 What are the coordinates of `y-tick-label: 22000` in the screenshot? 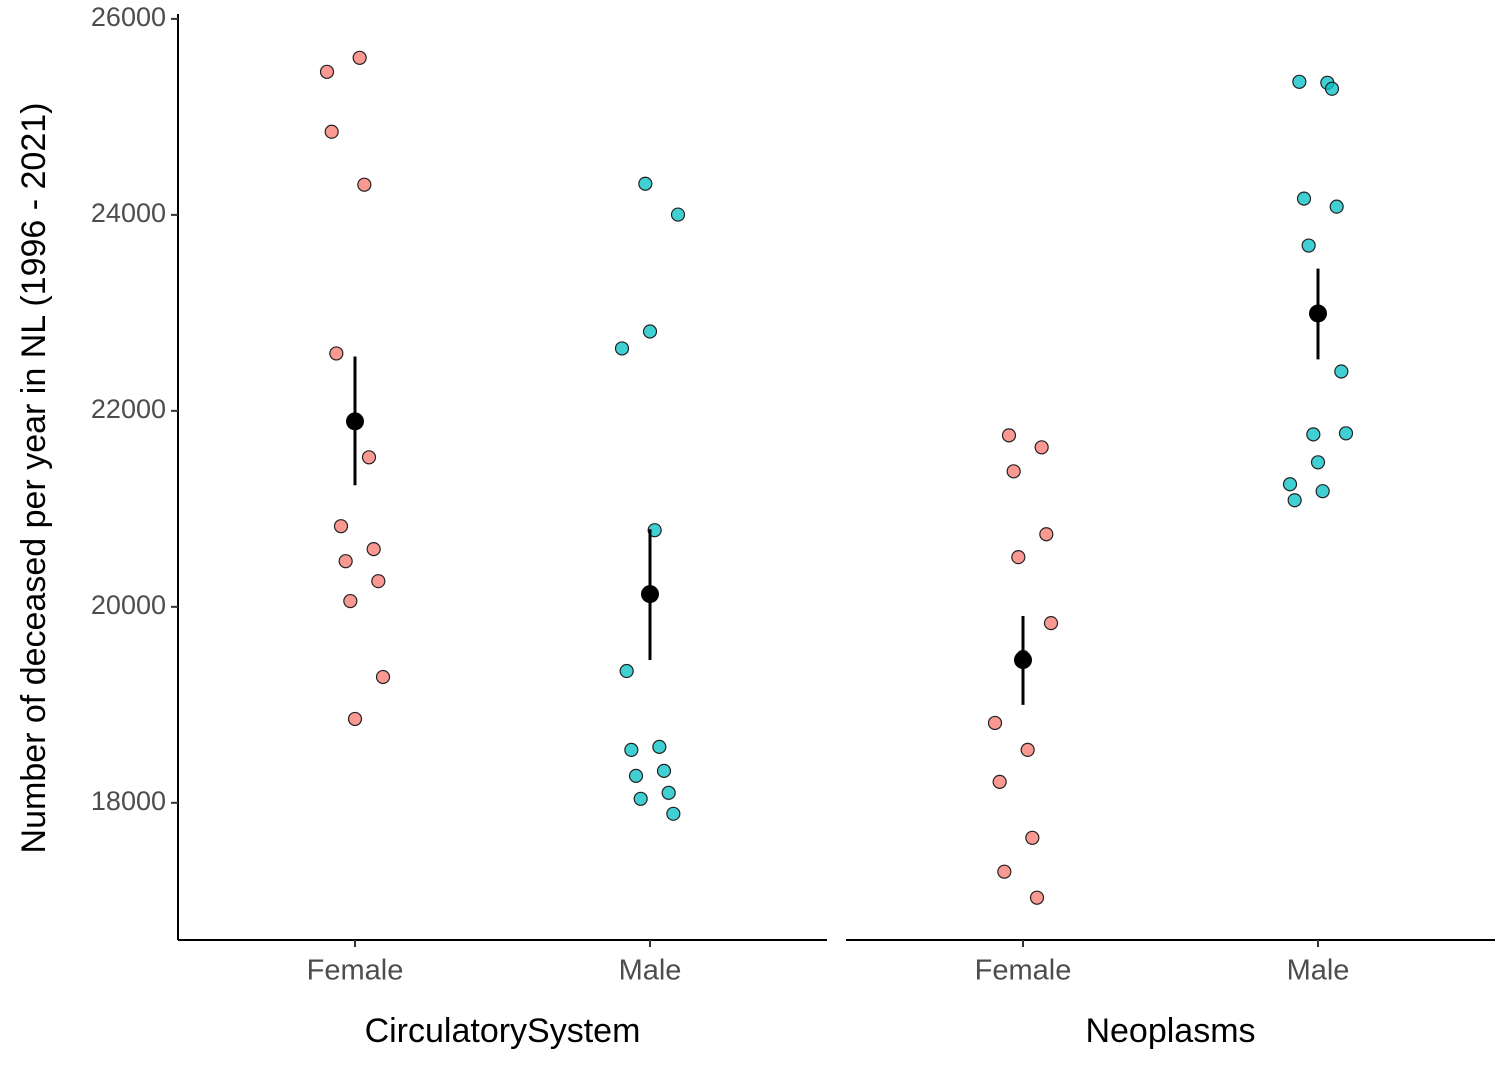 It's located at (128, 409).